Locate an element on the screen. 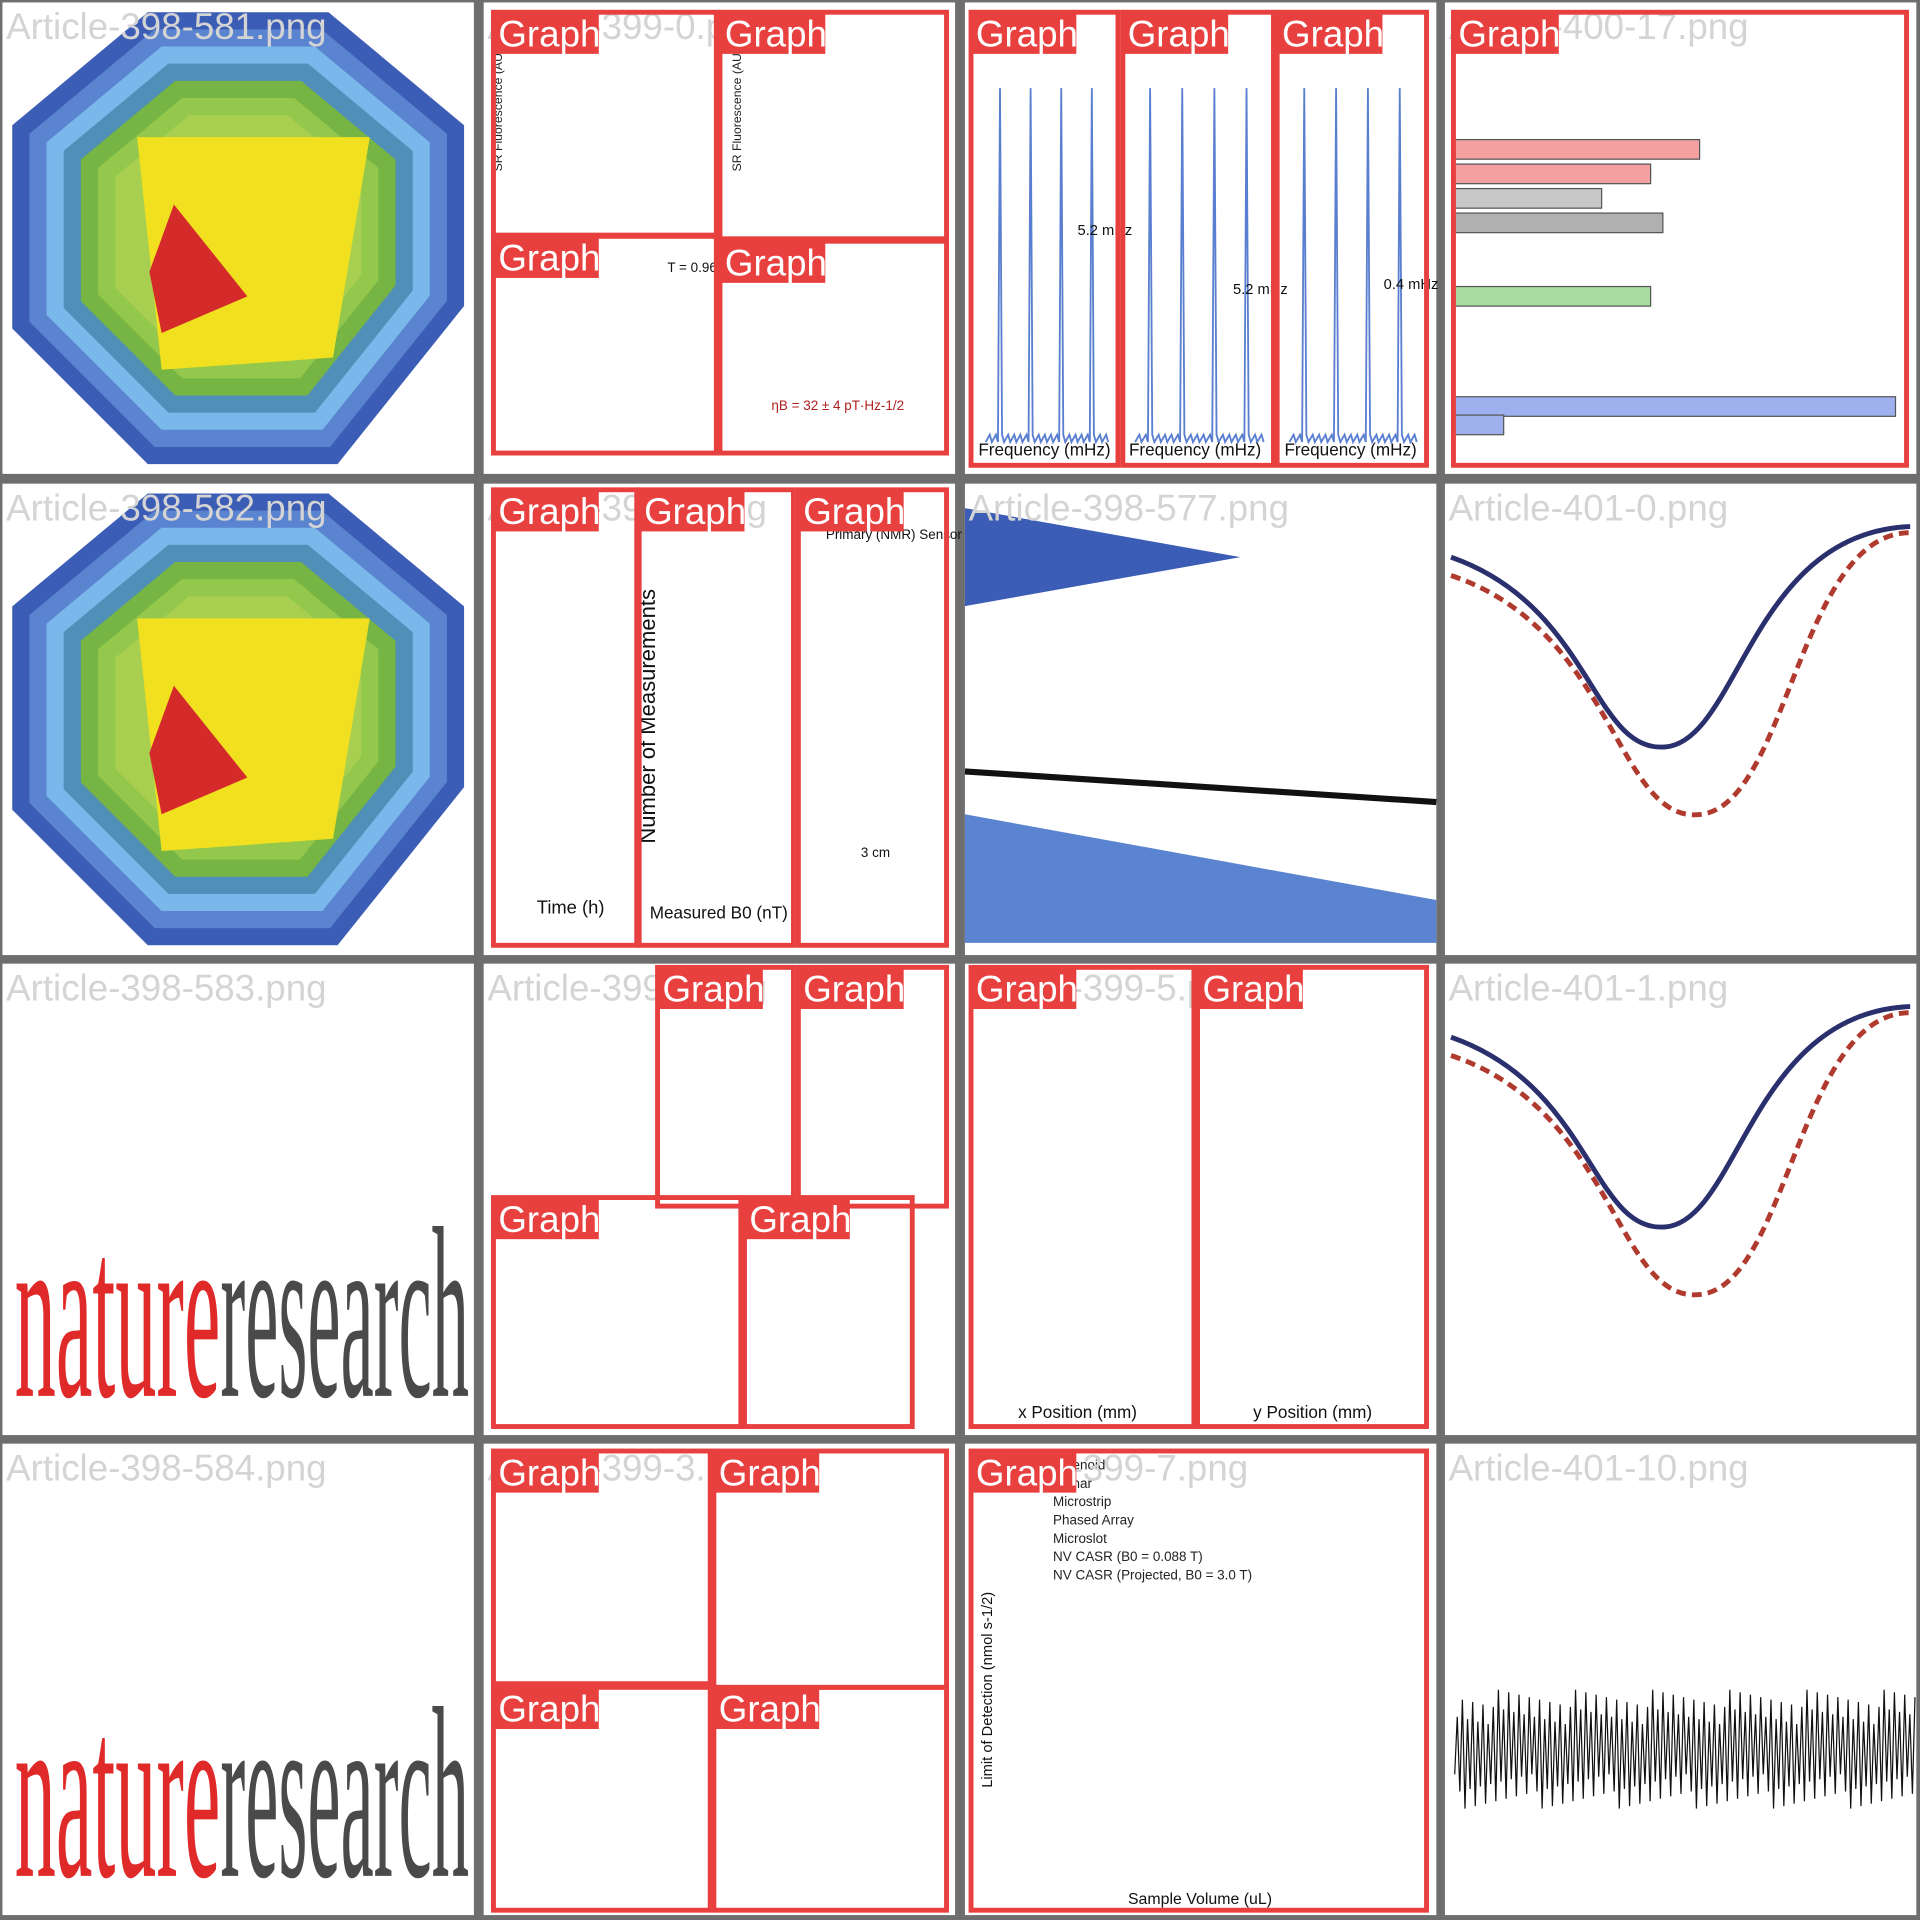  image-text: Time (h) is located at coordinates (571, 906).